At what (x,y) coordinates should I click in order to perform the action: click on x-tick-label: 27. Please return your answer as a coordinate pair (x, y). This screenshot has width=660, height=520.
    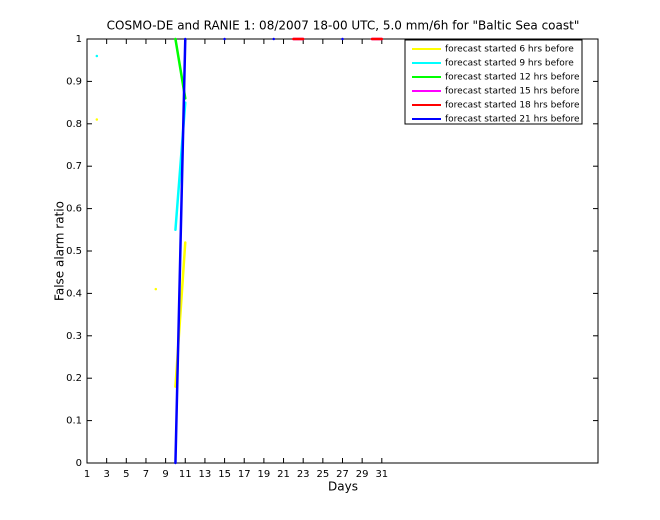
    Looking at the image, I should click on (342, 474).